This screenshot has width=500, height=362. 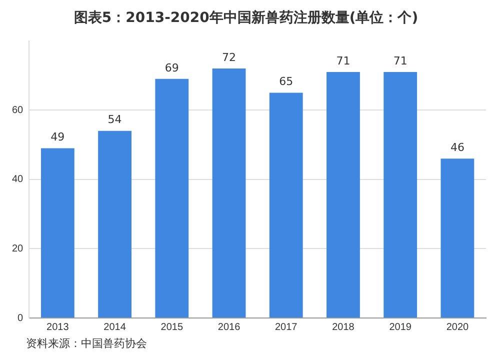 What do you see at coordinates (286, 81) in the screenshot?
I see `data-label: 65` at bounding box center [286, 81].